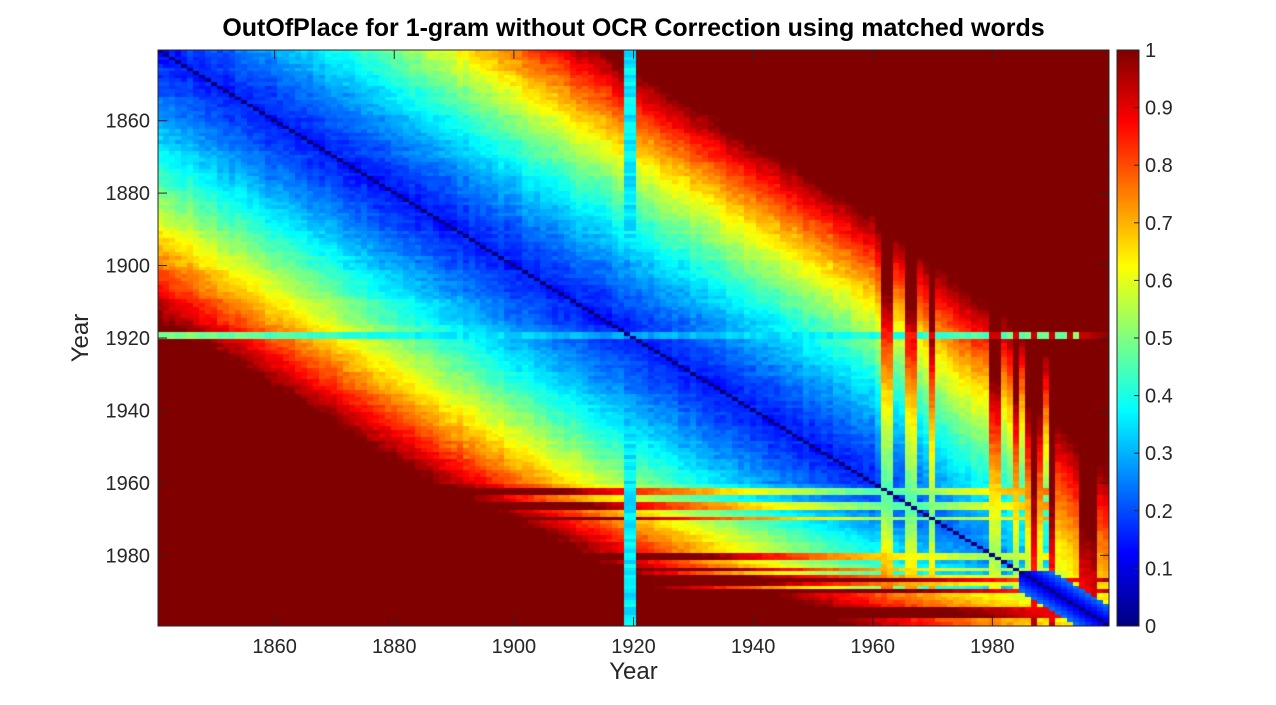 This screenshot has width=1276, height=705. I want to click on x-tick-label: 1860, so click(274, 647).